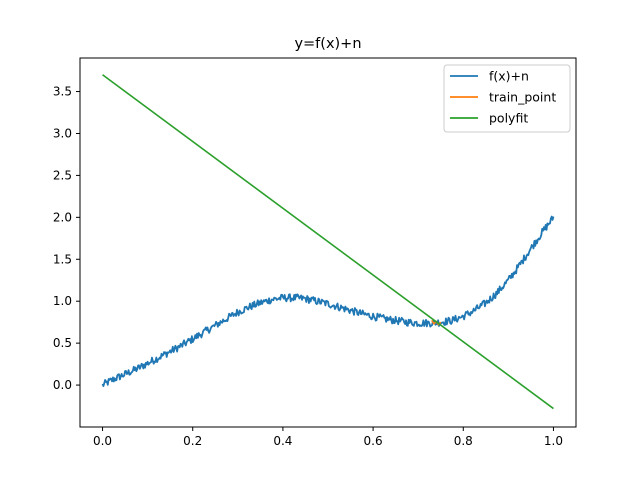 The width and height of the screenshot is (640, 480). Describe the element at coordinates (62, 92) in the screenshot. I see `y-tick-label: 3.5` at that location.